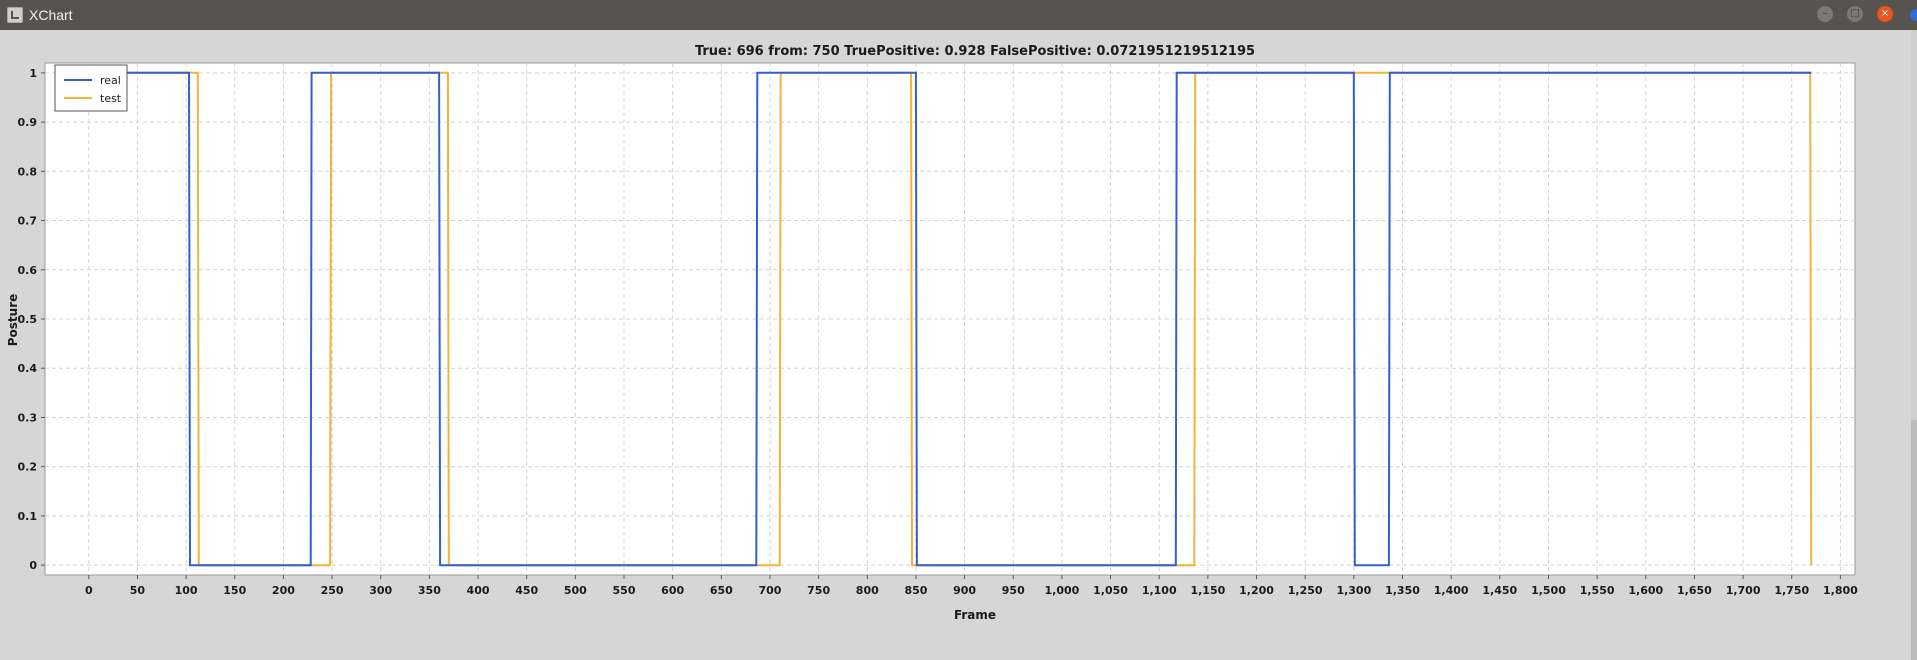  I want to click on x-tick-label: 200, so click(283, 590).